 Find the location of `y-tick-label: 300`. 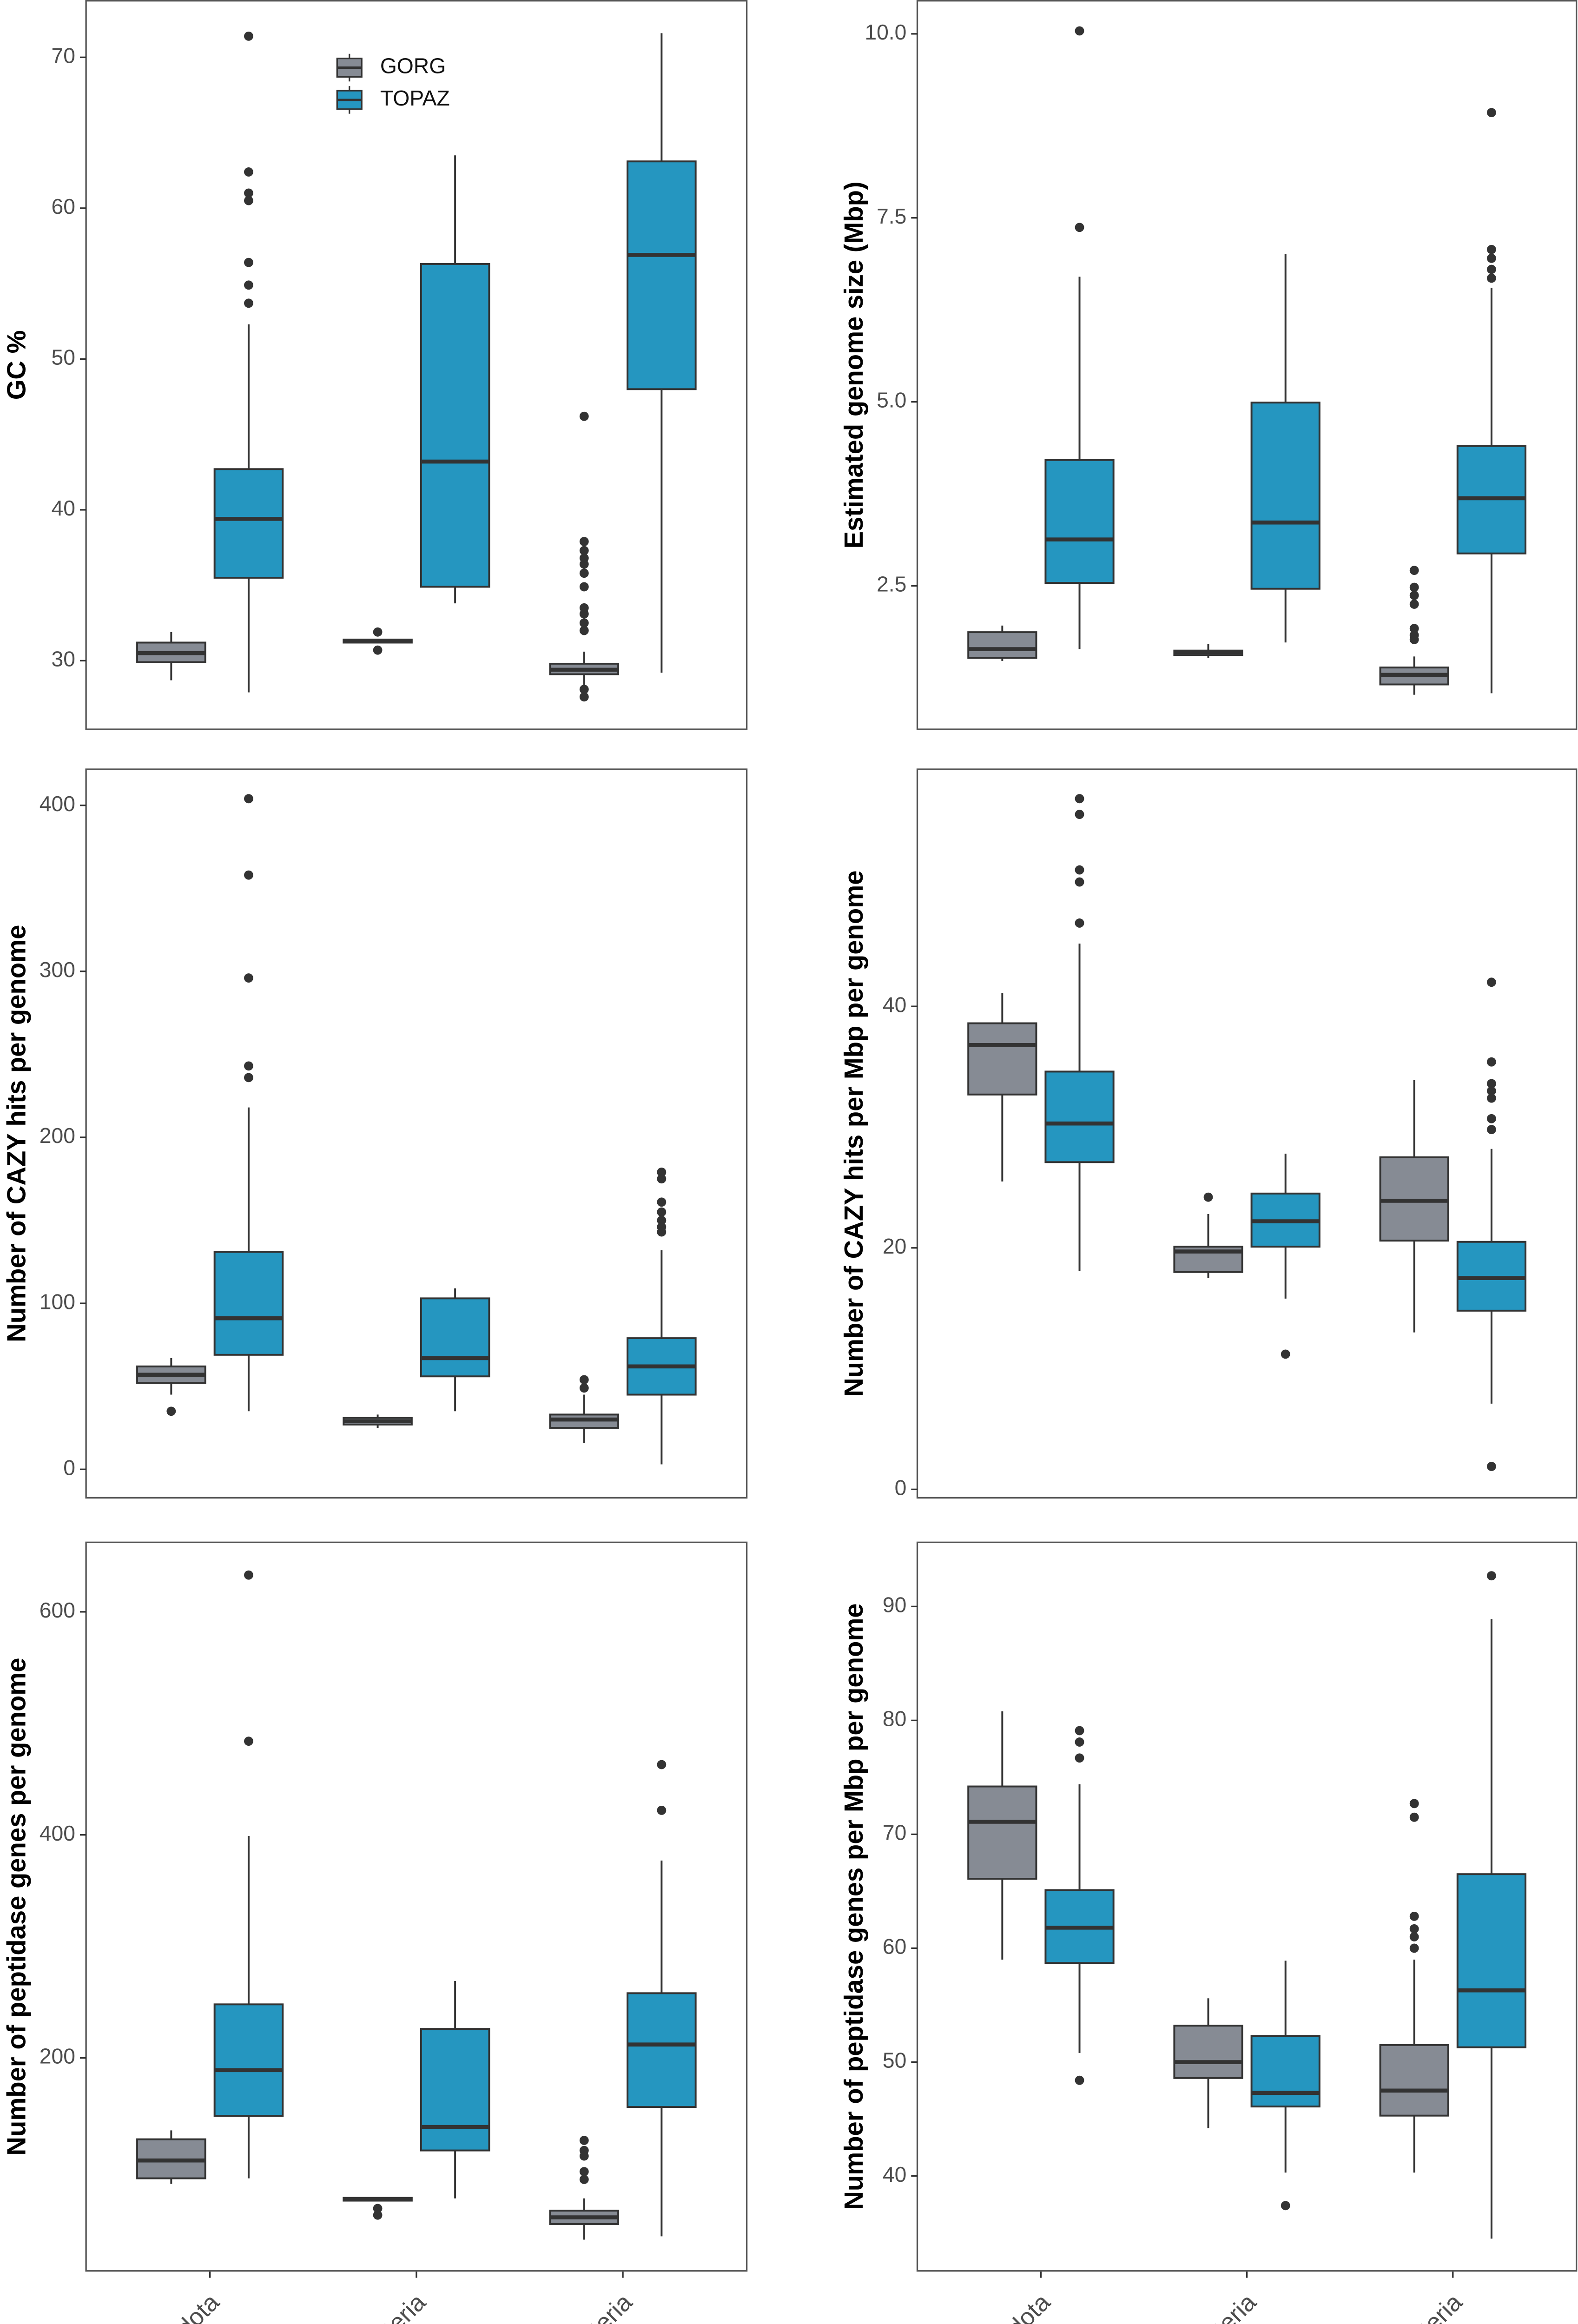

y-tick-label: 300 is located at coordinates (58, 969).